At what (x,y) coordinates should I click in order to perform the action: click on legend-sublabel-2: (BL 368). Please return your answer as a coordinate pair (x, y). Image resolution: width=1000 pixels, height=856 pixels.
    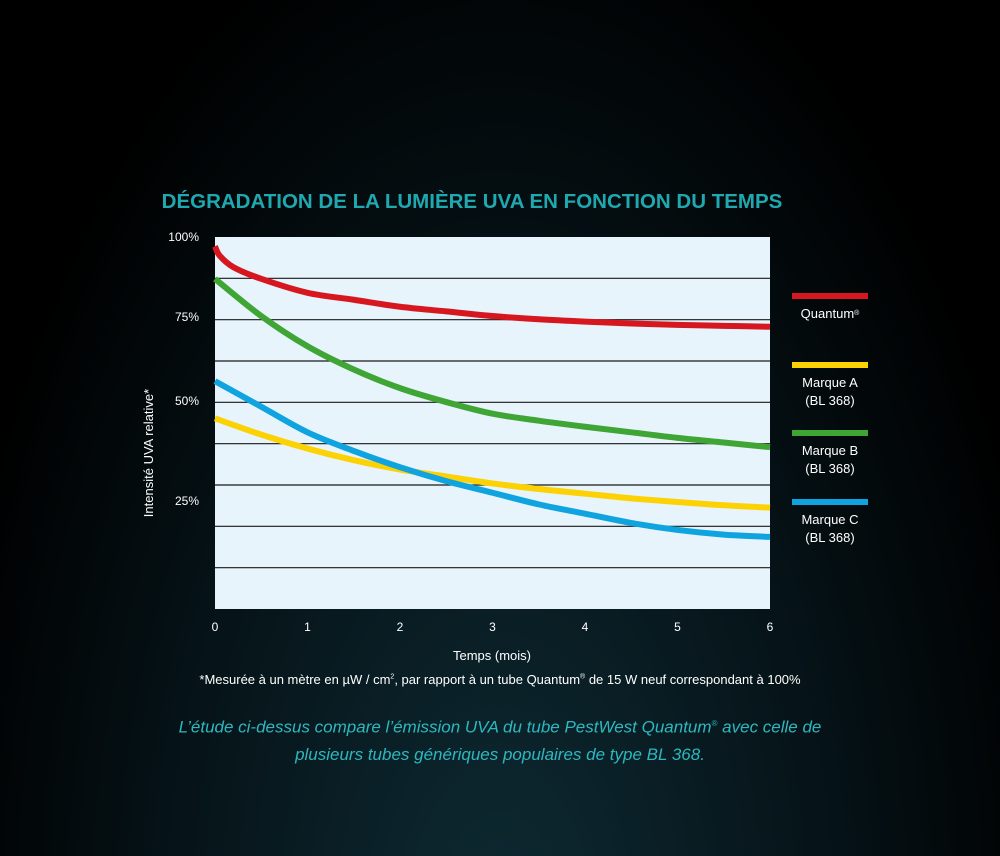
    Looking at the image, I should click on (829, 468).